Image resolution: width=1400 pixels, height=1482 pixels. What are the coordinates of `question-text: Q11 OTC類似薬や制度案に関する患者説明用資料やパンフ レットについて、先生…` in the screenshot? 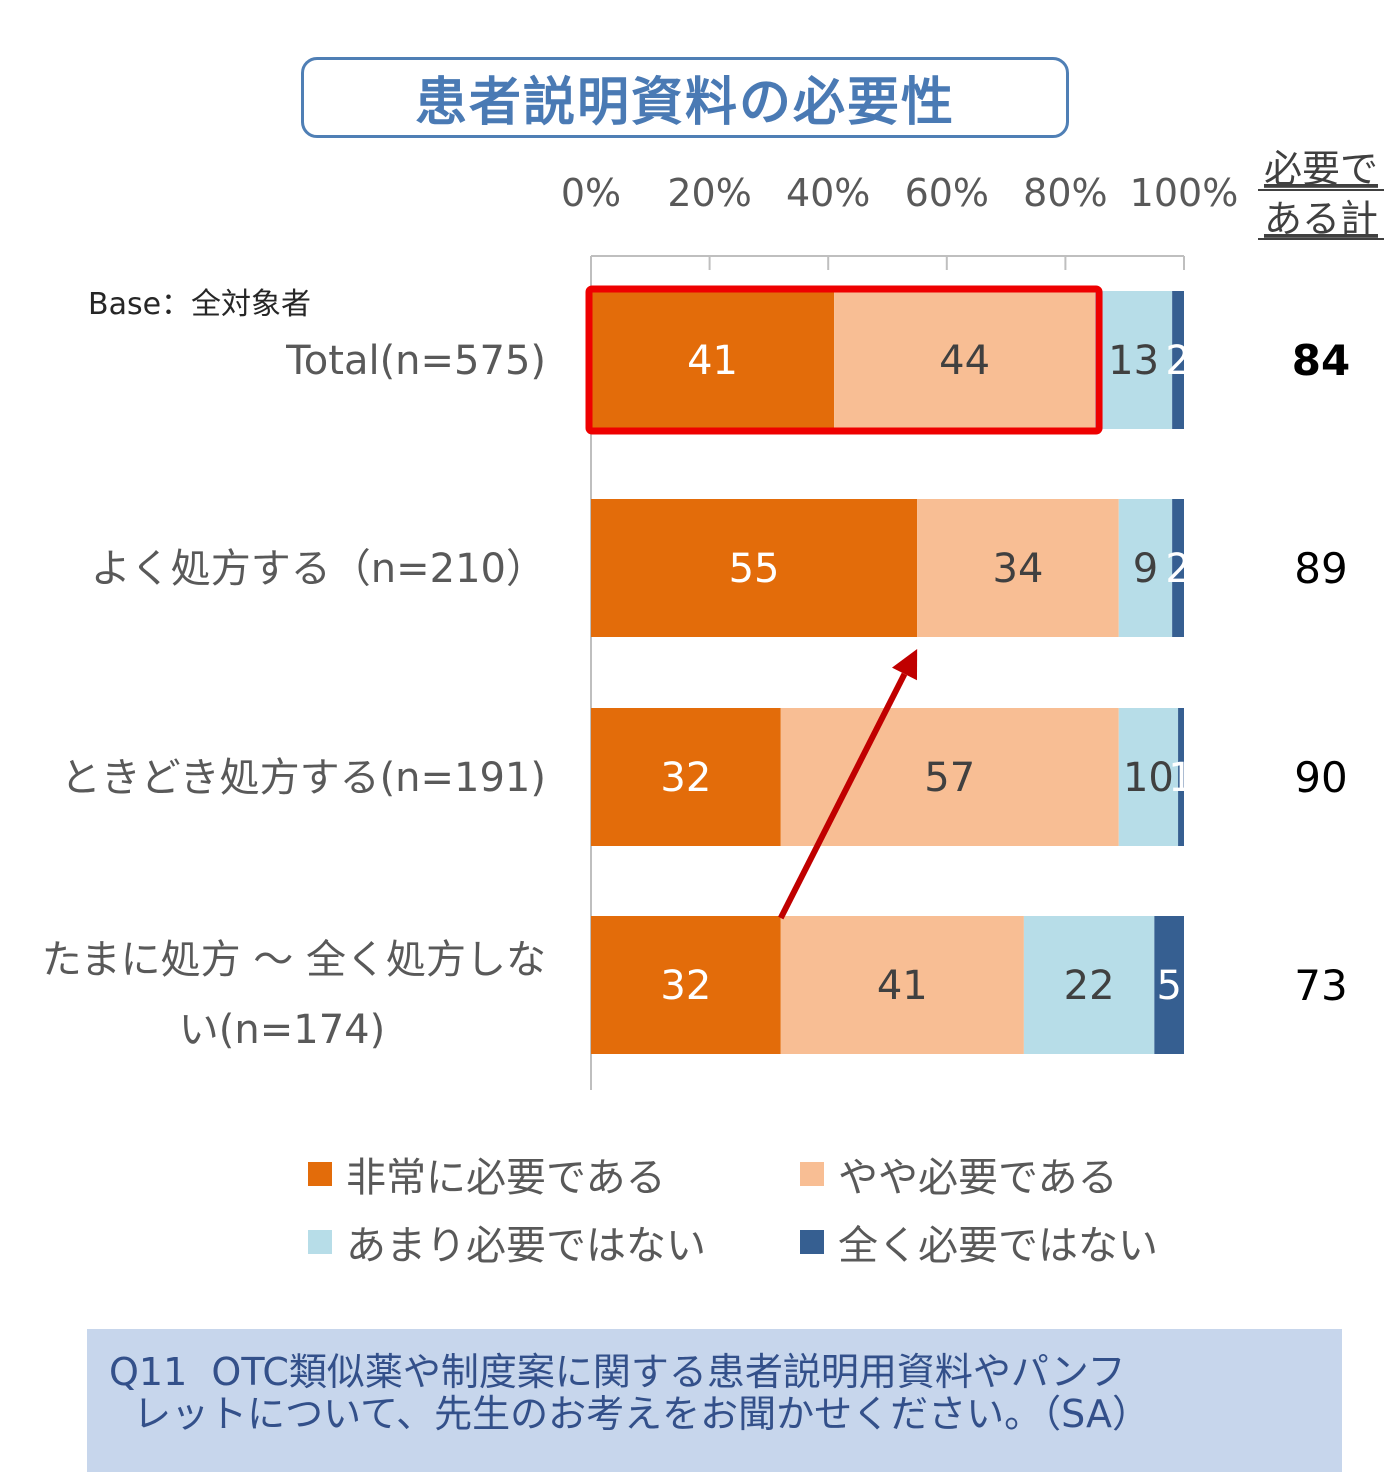 It's located at (714, 1400).